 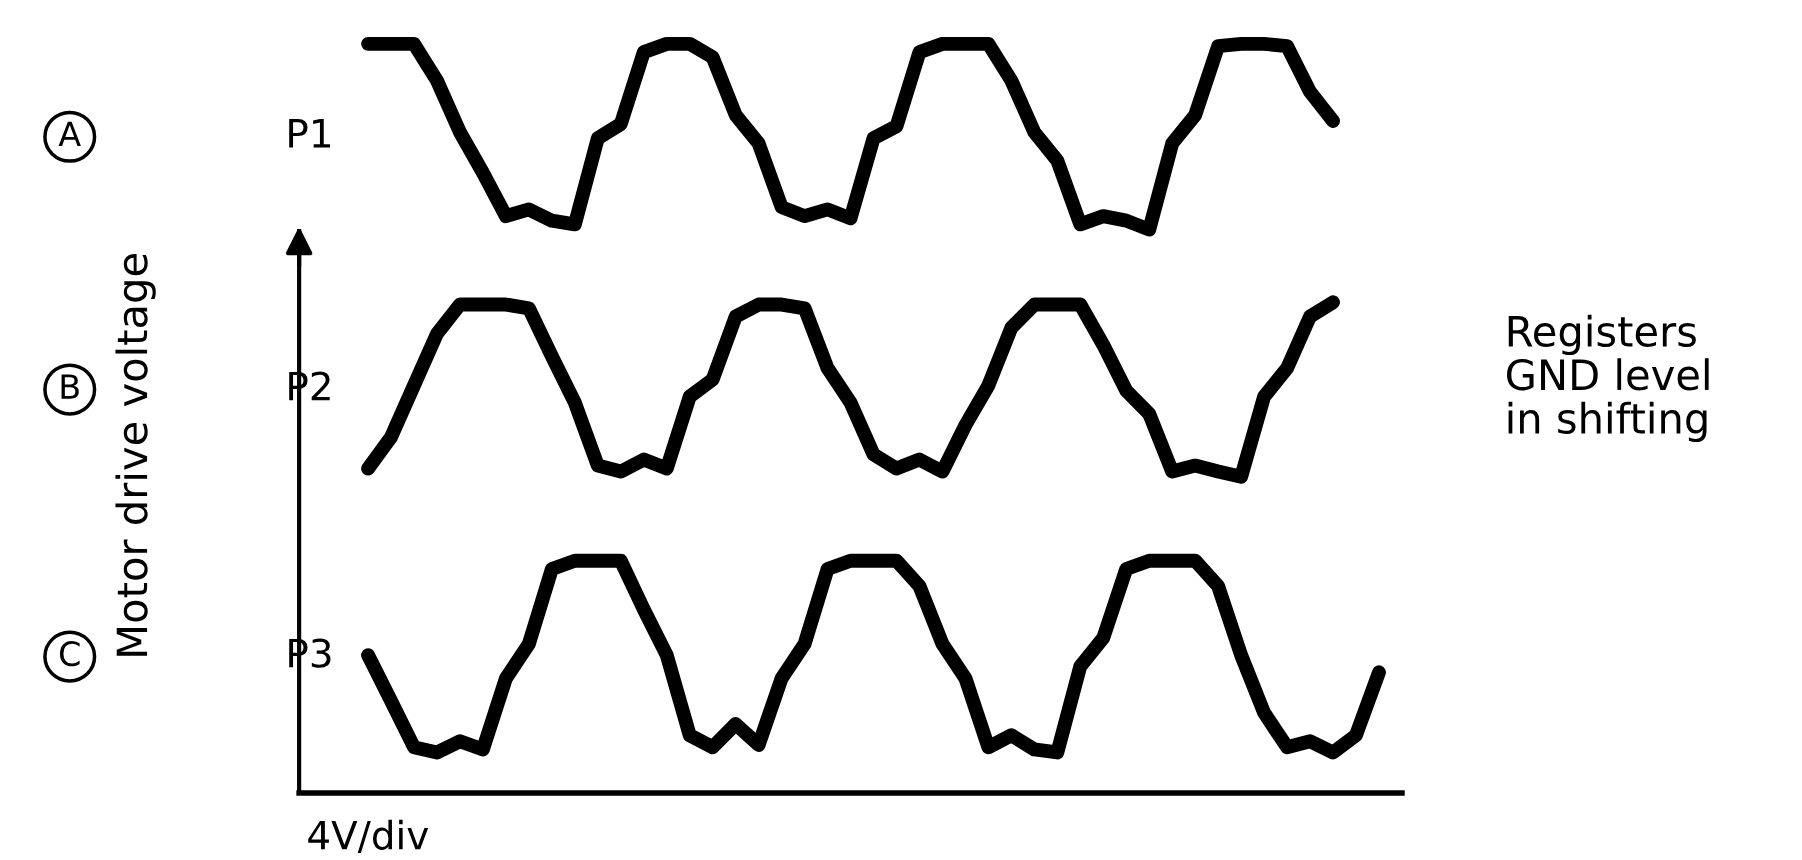 I want to click on text: 4V/div, so click(x=368, y=836).